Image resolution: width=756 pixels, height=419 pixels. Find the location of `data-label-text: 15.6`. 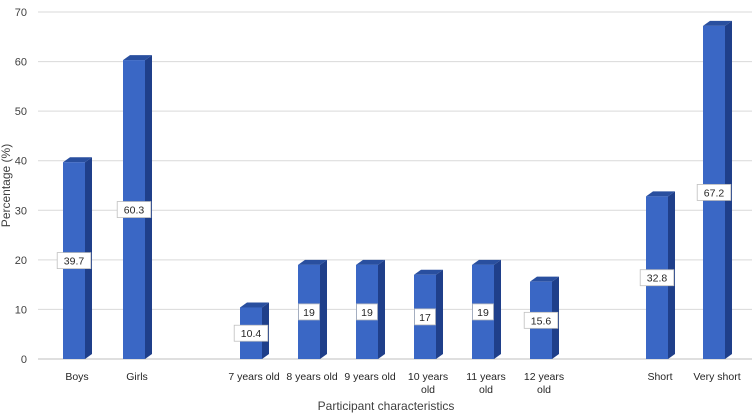

data-label-text: 15.6 is located at coordinates (541, 321).